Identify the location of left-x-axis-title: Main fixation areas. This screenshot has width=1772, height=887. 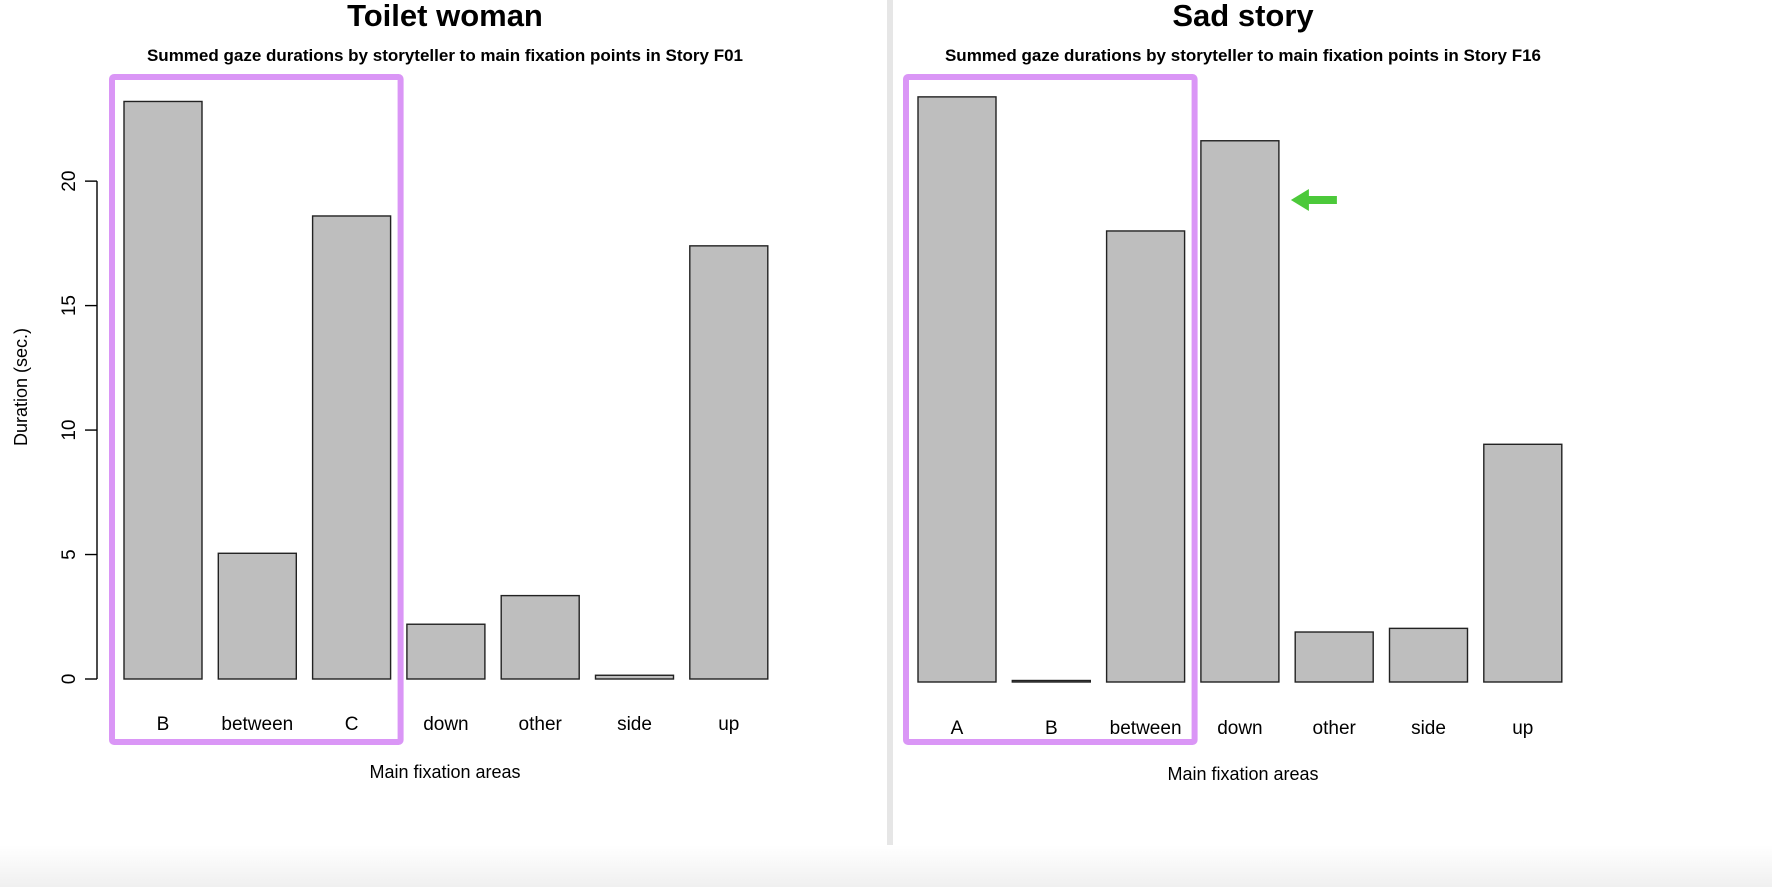
(444, 772).